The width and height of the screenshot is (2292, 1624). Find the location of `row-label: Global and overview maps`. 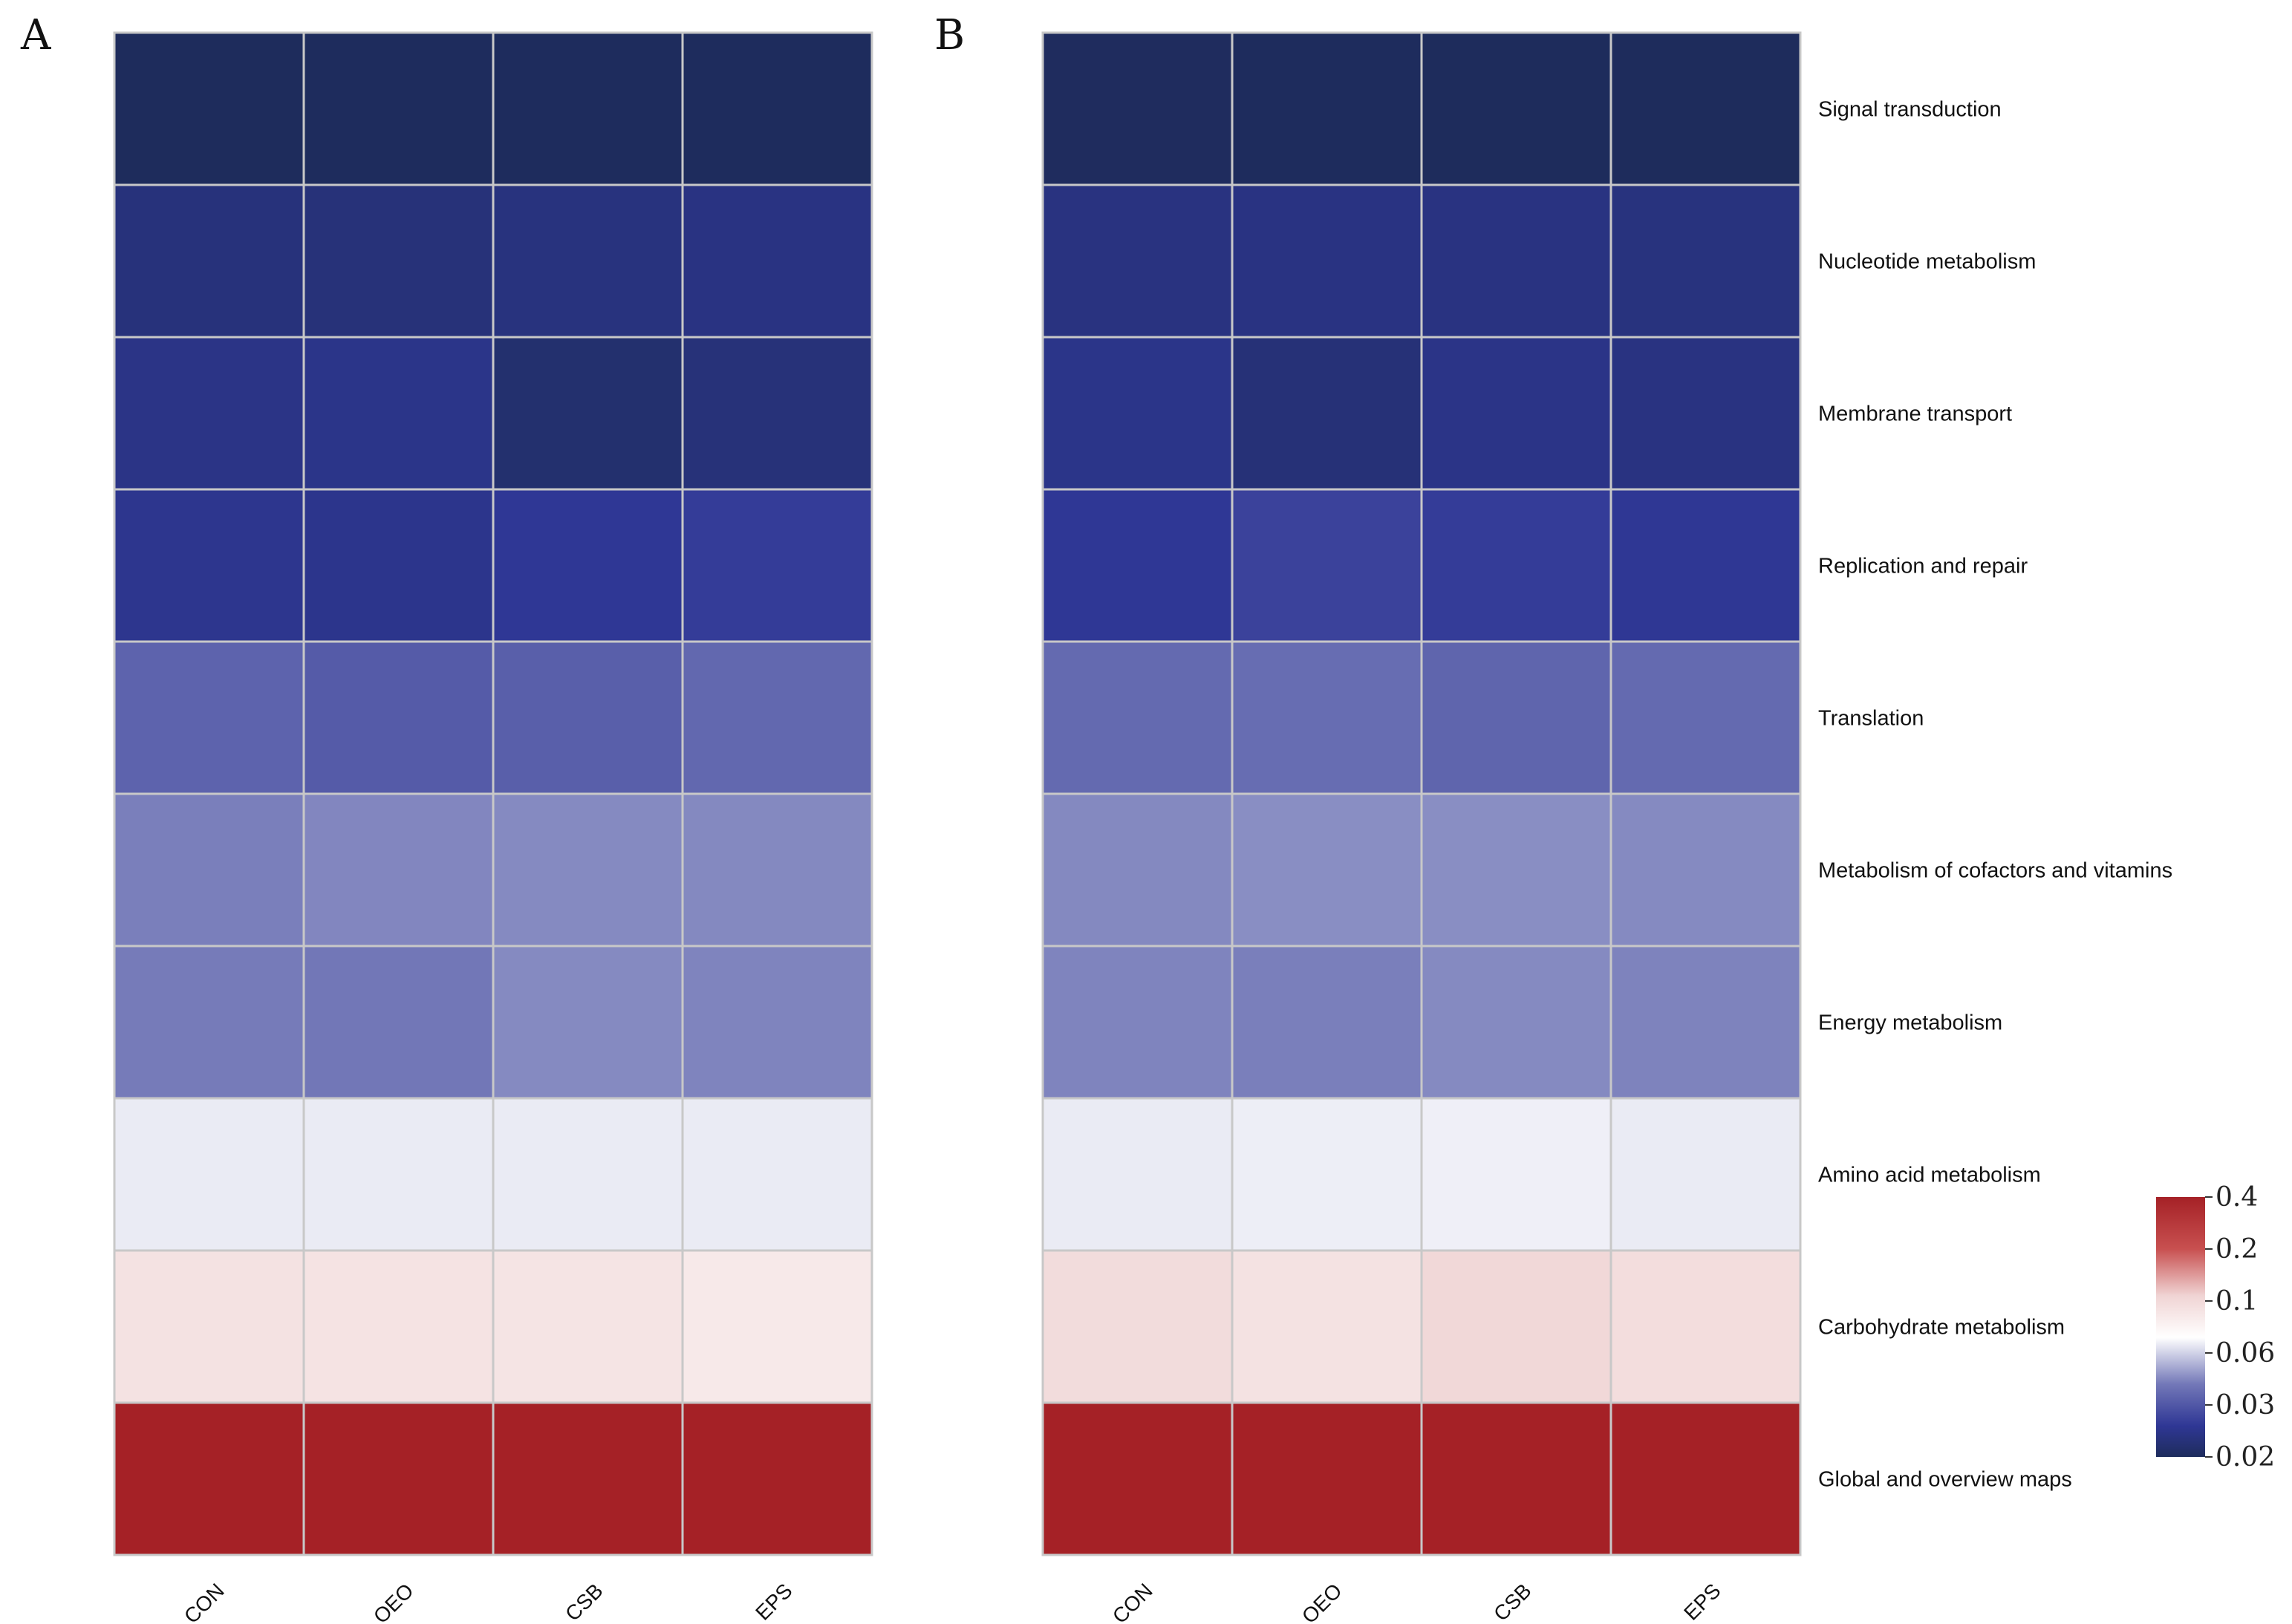

row-label: Global and overview maps is located at coordinates (1945, 1480).